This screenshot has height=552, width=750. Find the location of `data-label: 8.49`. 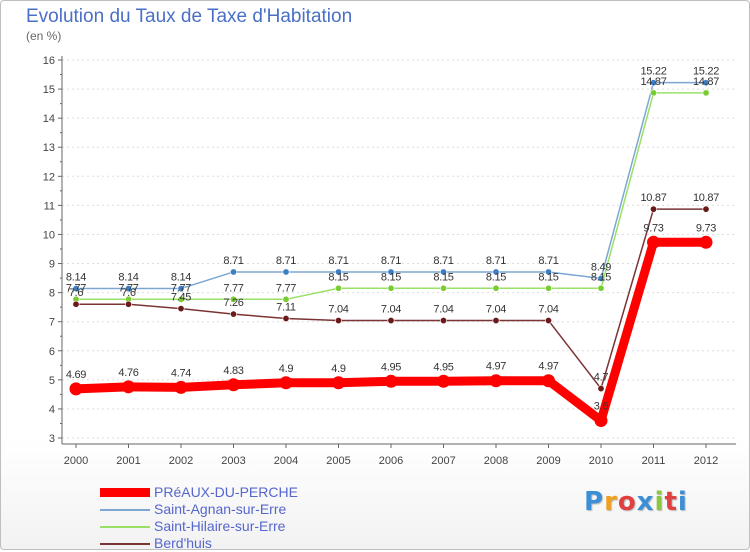

data-label: 8.49 is located at coordinates (601, 267).